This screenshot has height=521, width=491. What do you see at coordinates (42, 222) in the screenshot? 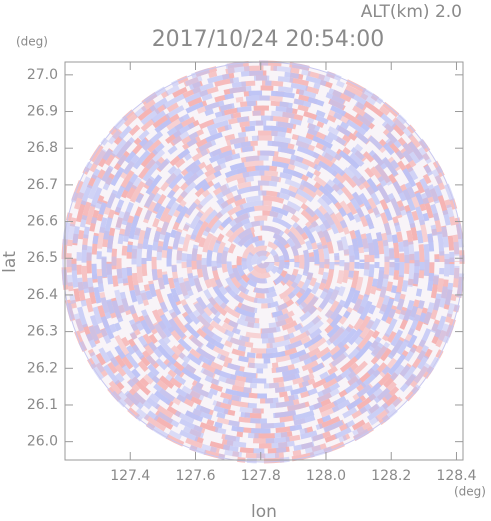
I see `y-tick-label: 26.6` at bounding box center [42, 222].